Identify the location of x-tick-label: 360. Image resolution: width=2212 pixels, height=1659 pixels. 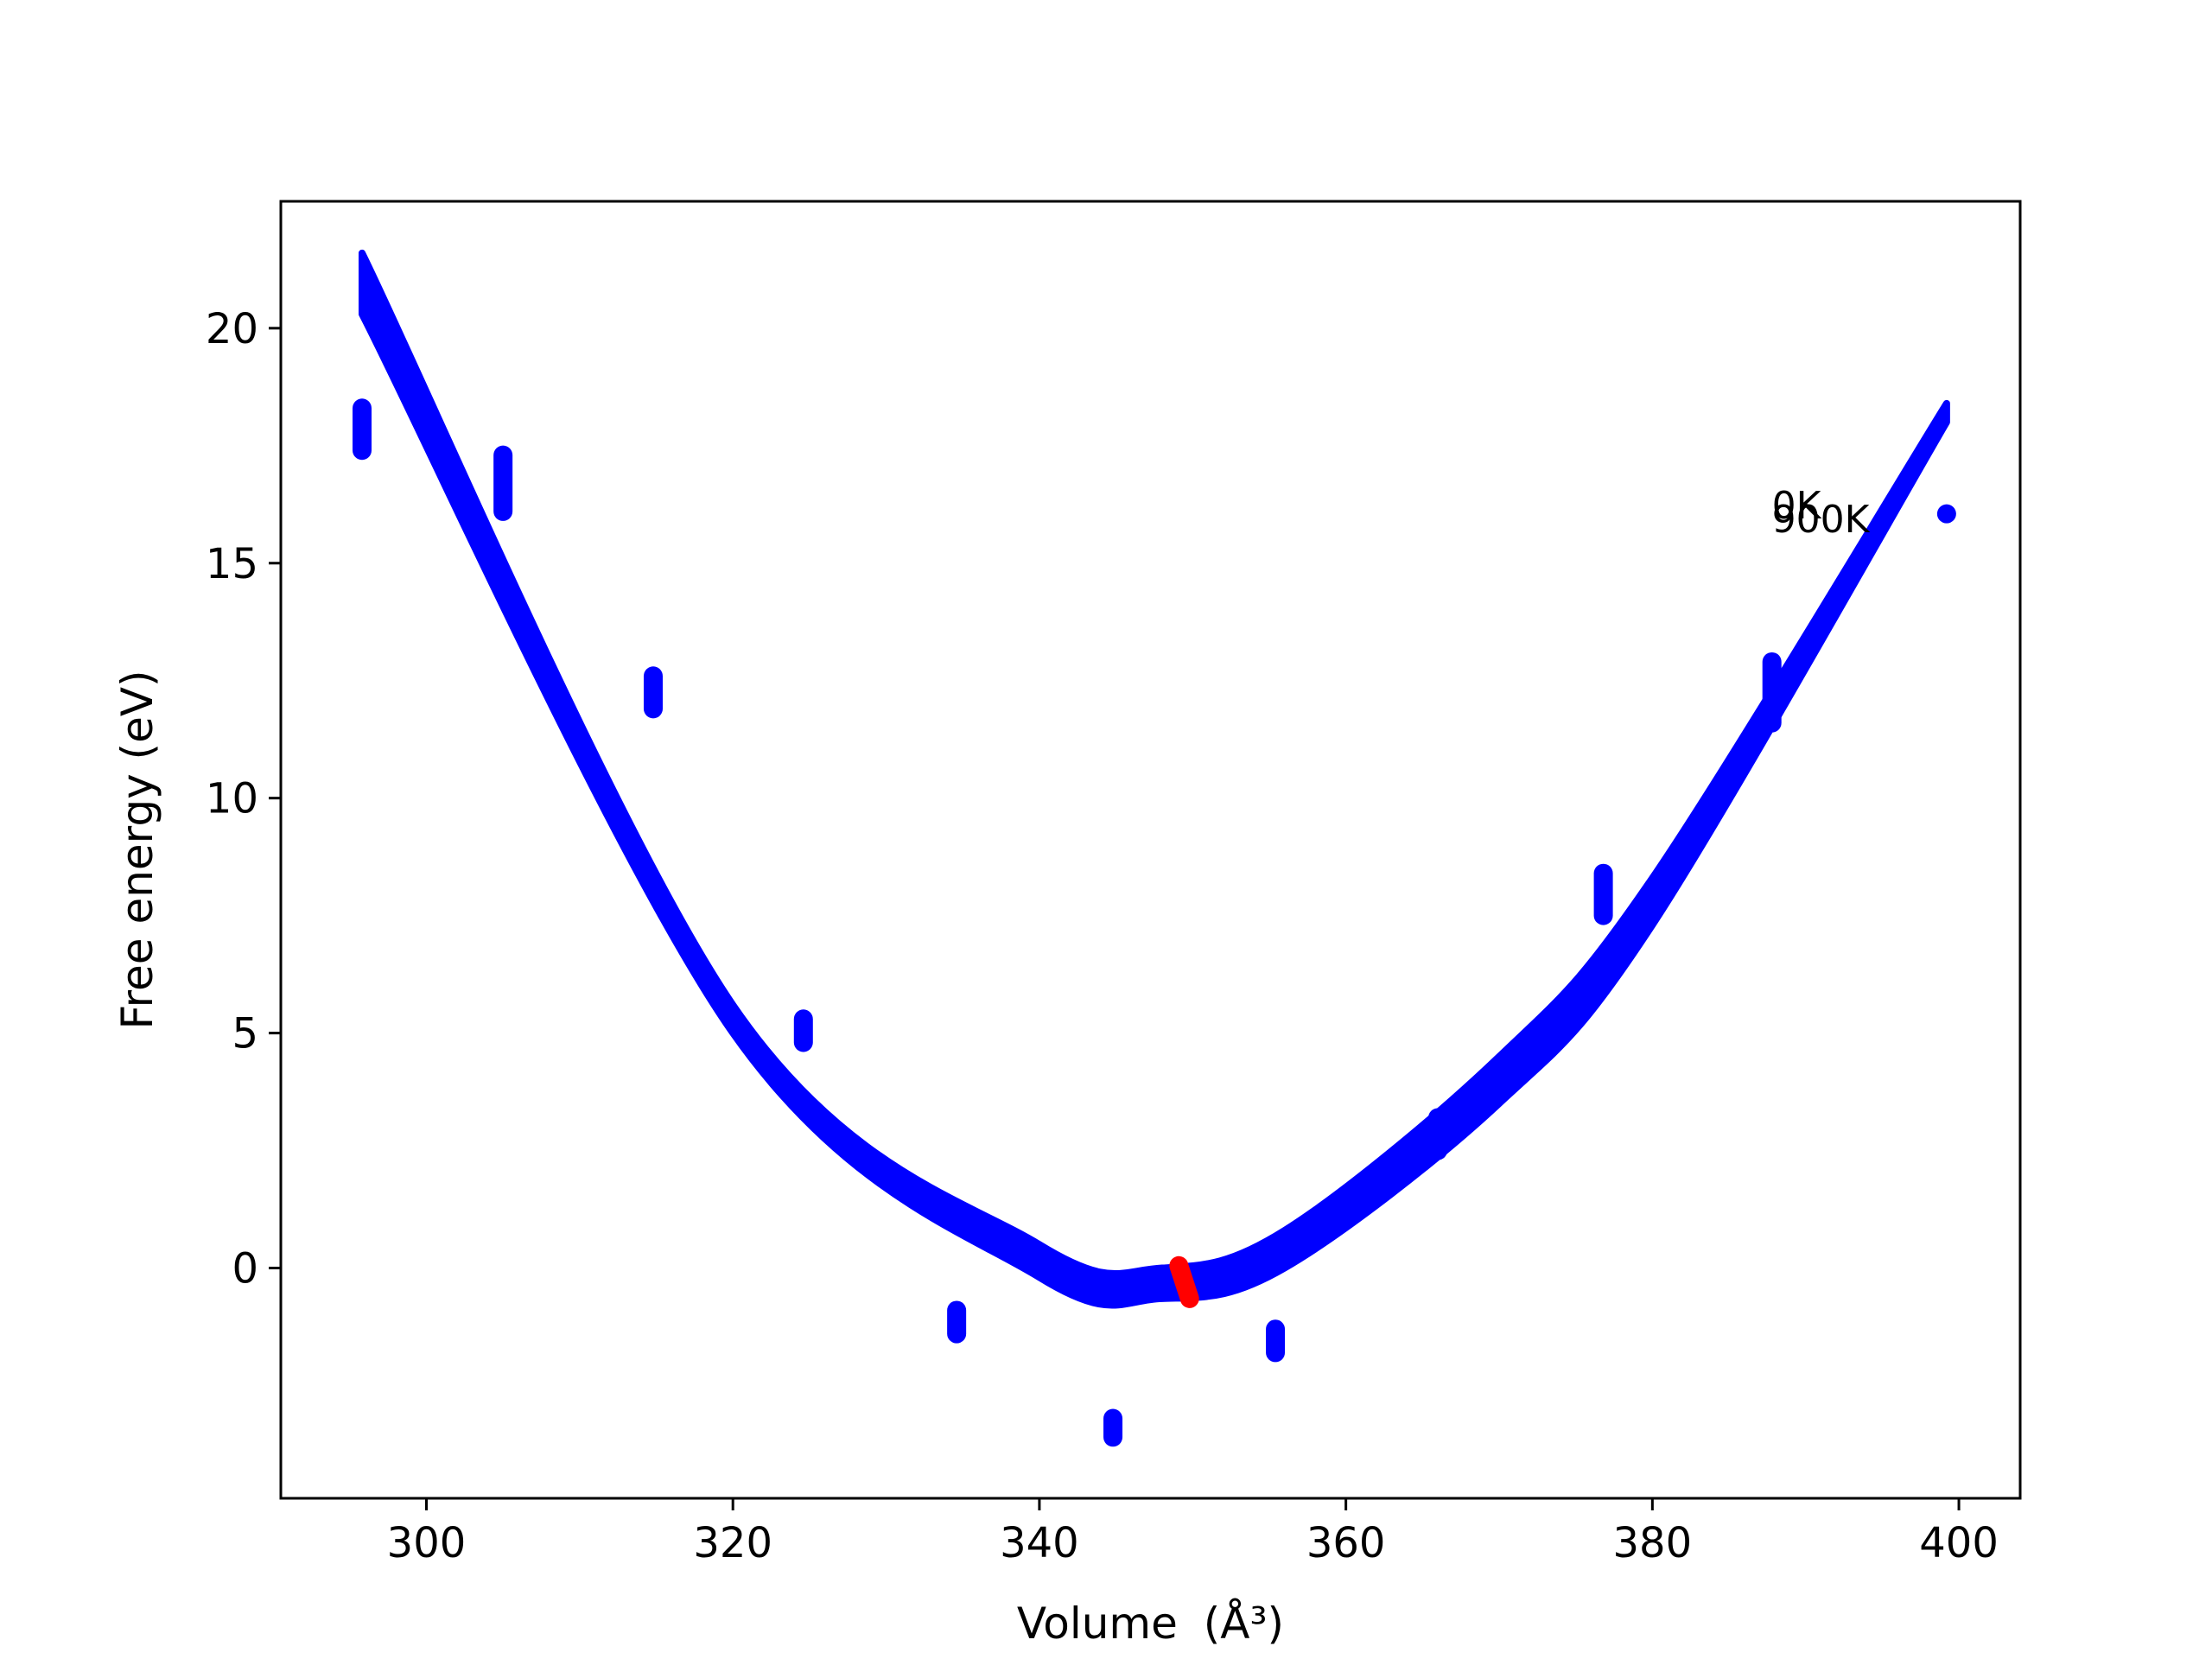
(1346, 1543).